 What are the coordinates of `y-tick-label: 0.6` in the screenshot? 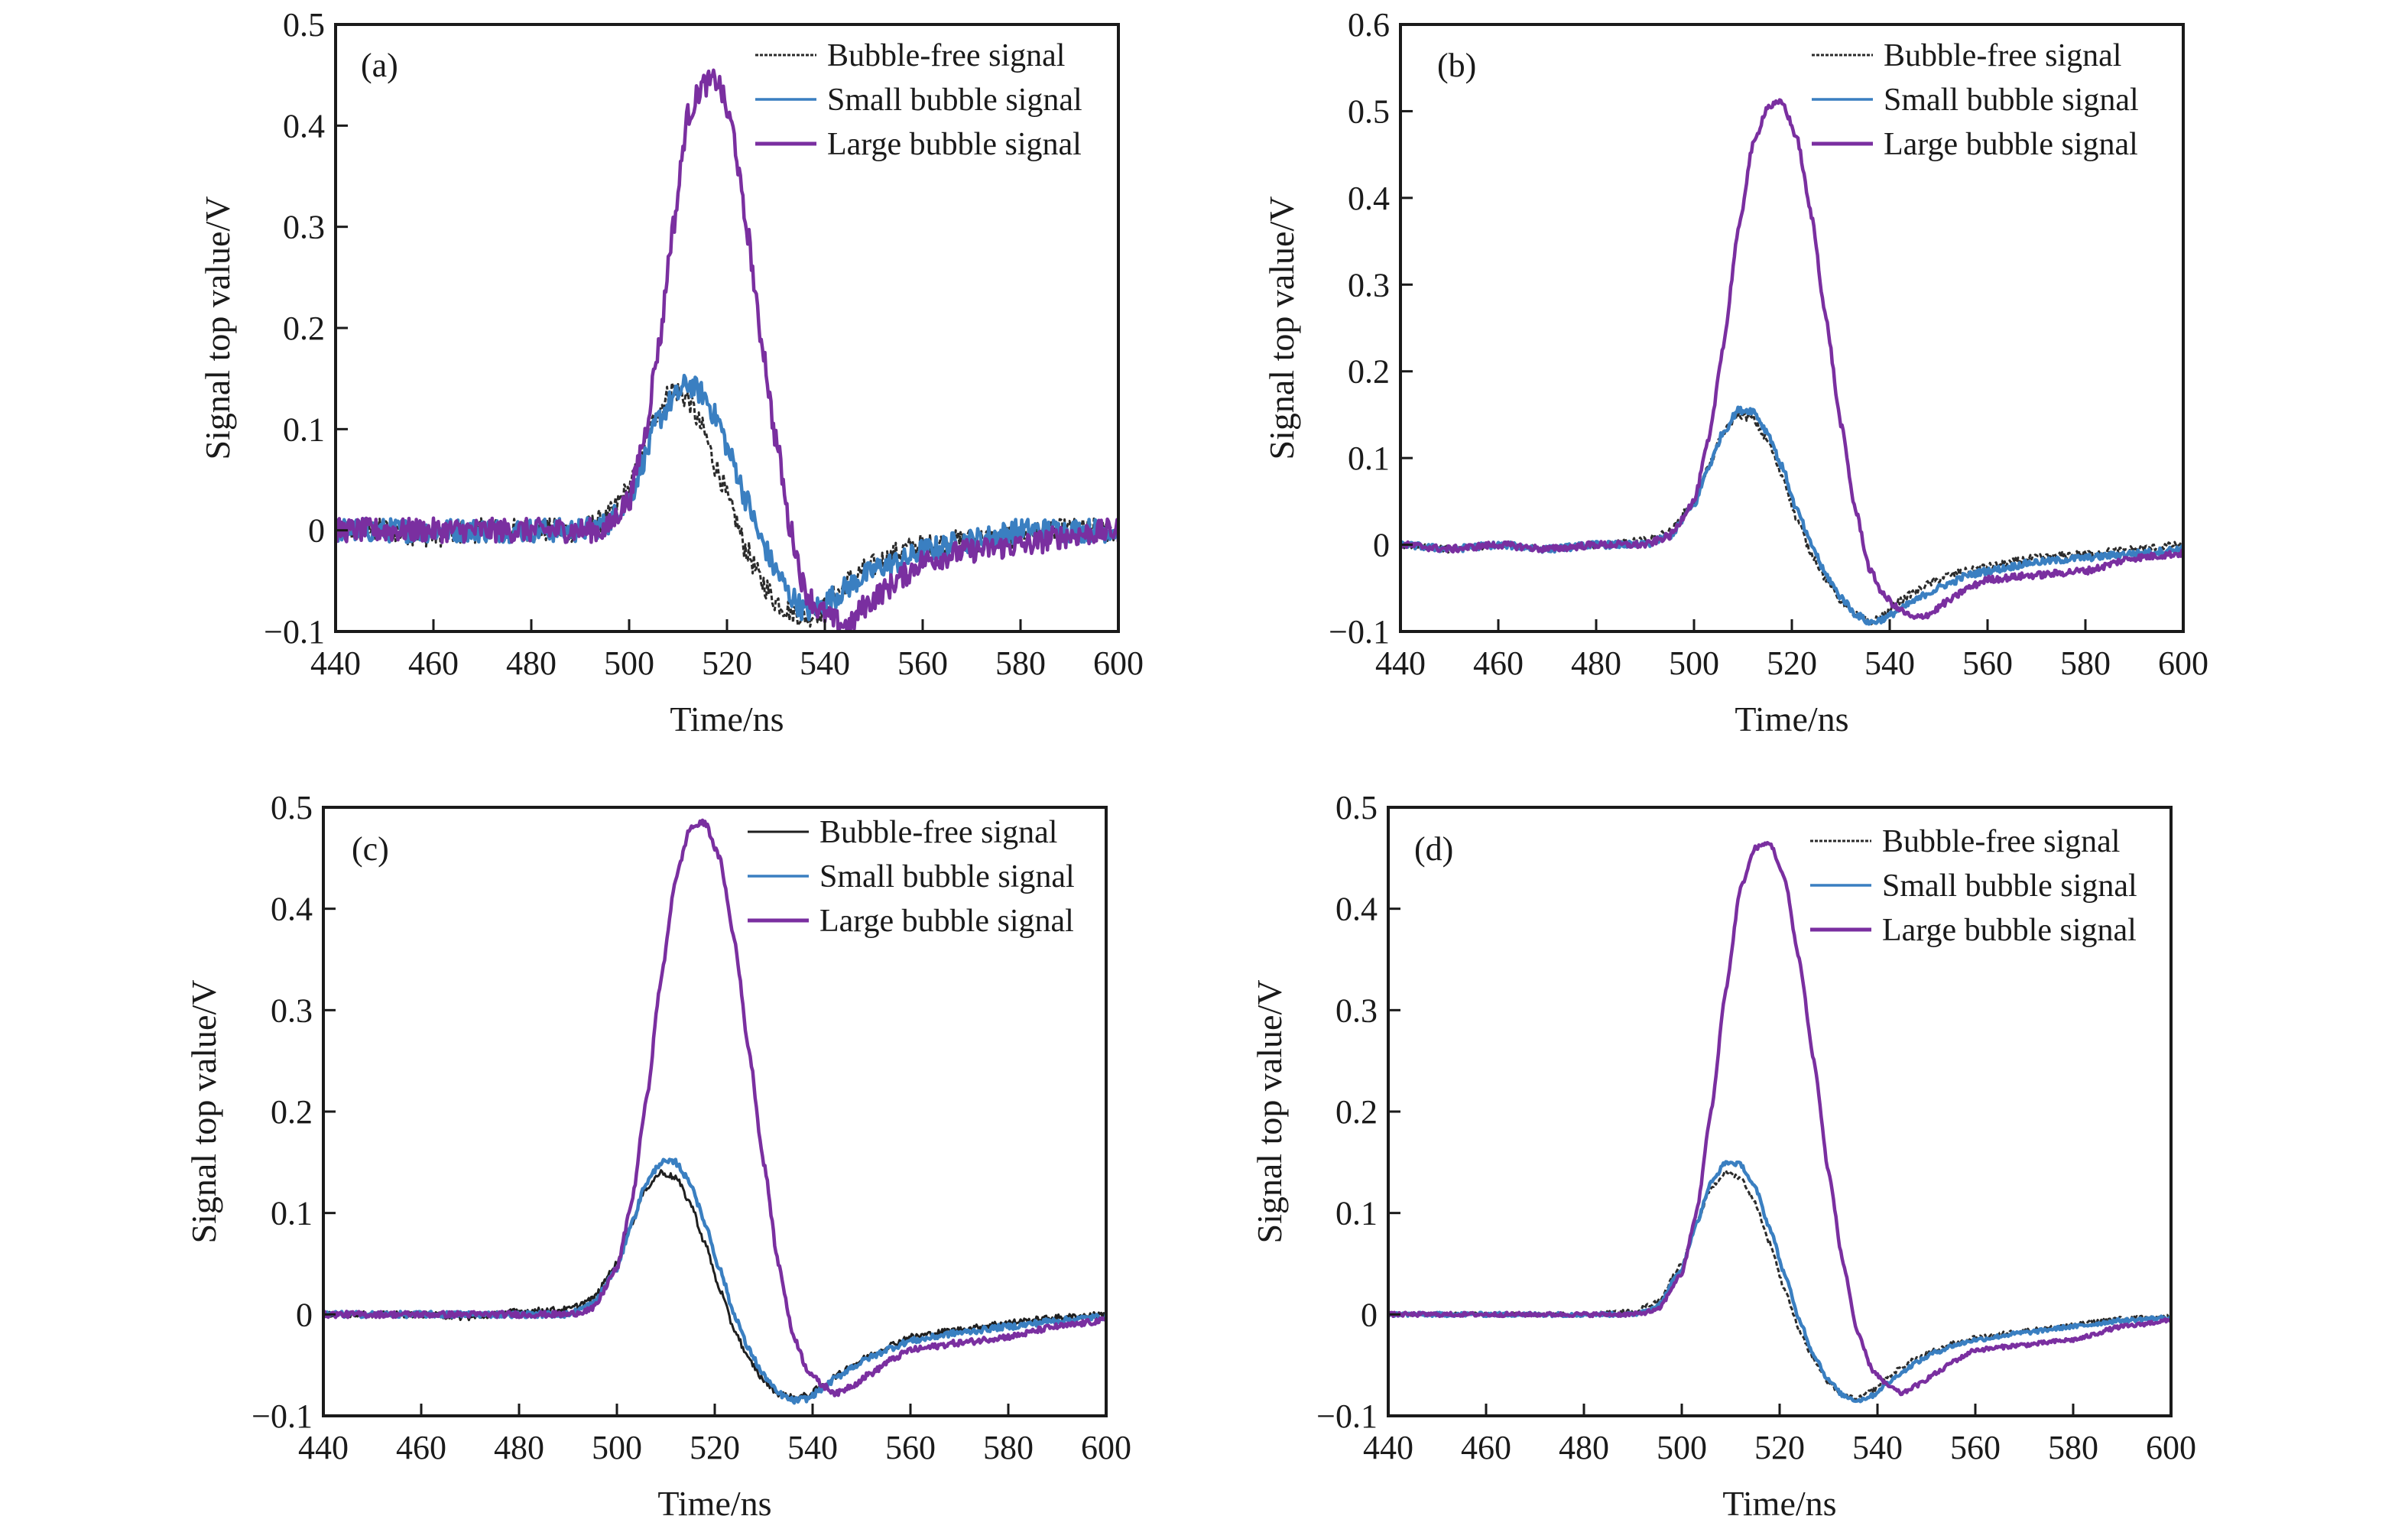 It's located at (1369, 25).